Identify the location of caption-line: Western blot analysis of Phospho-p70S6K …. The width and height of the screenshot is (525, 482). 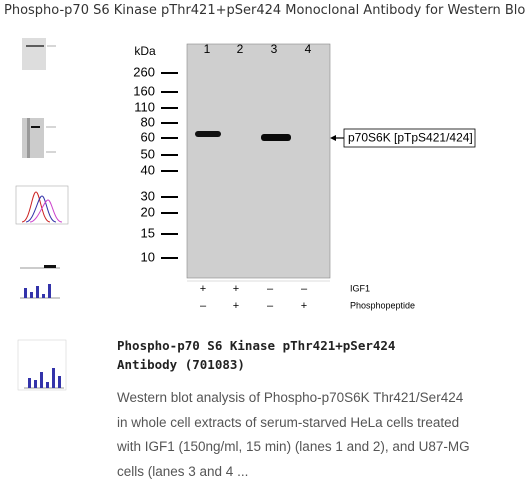
(290, 397).